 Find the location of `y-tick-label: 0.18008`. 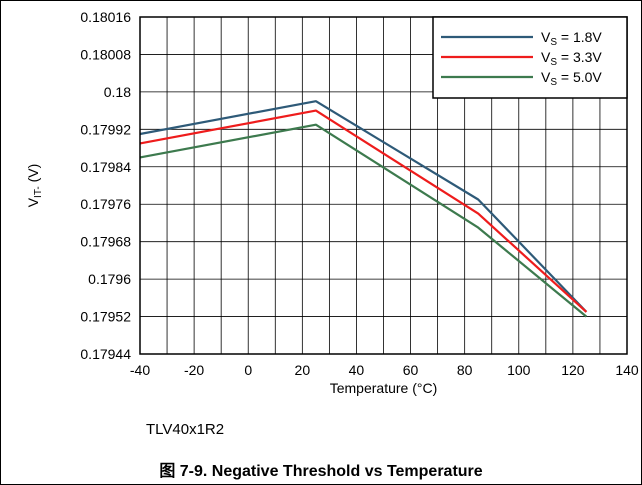

y-tick-label: 0.18008 is located at coordinates (105, 54).